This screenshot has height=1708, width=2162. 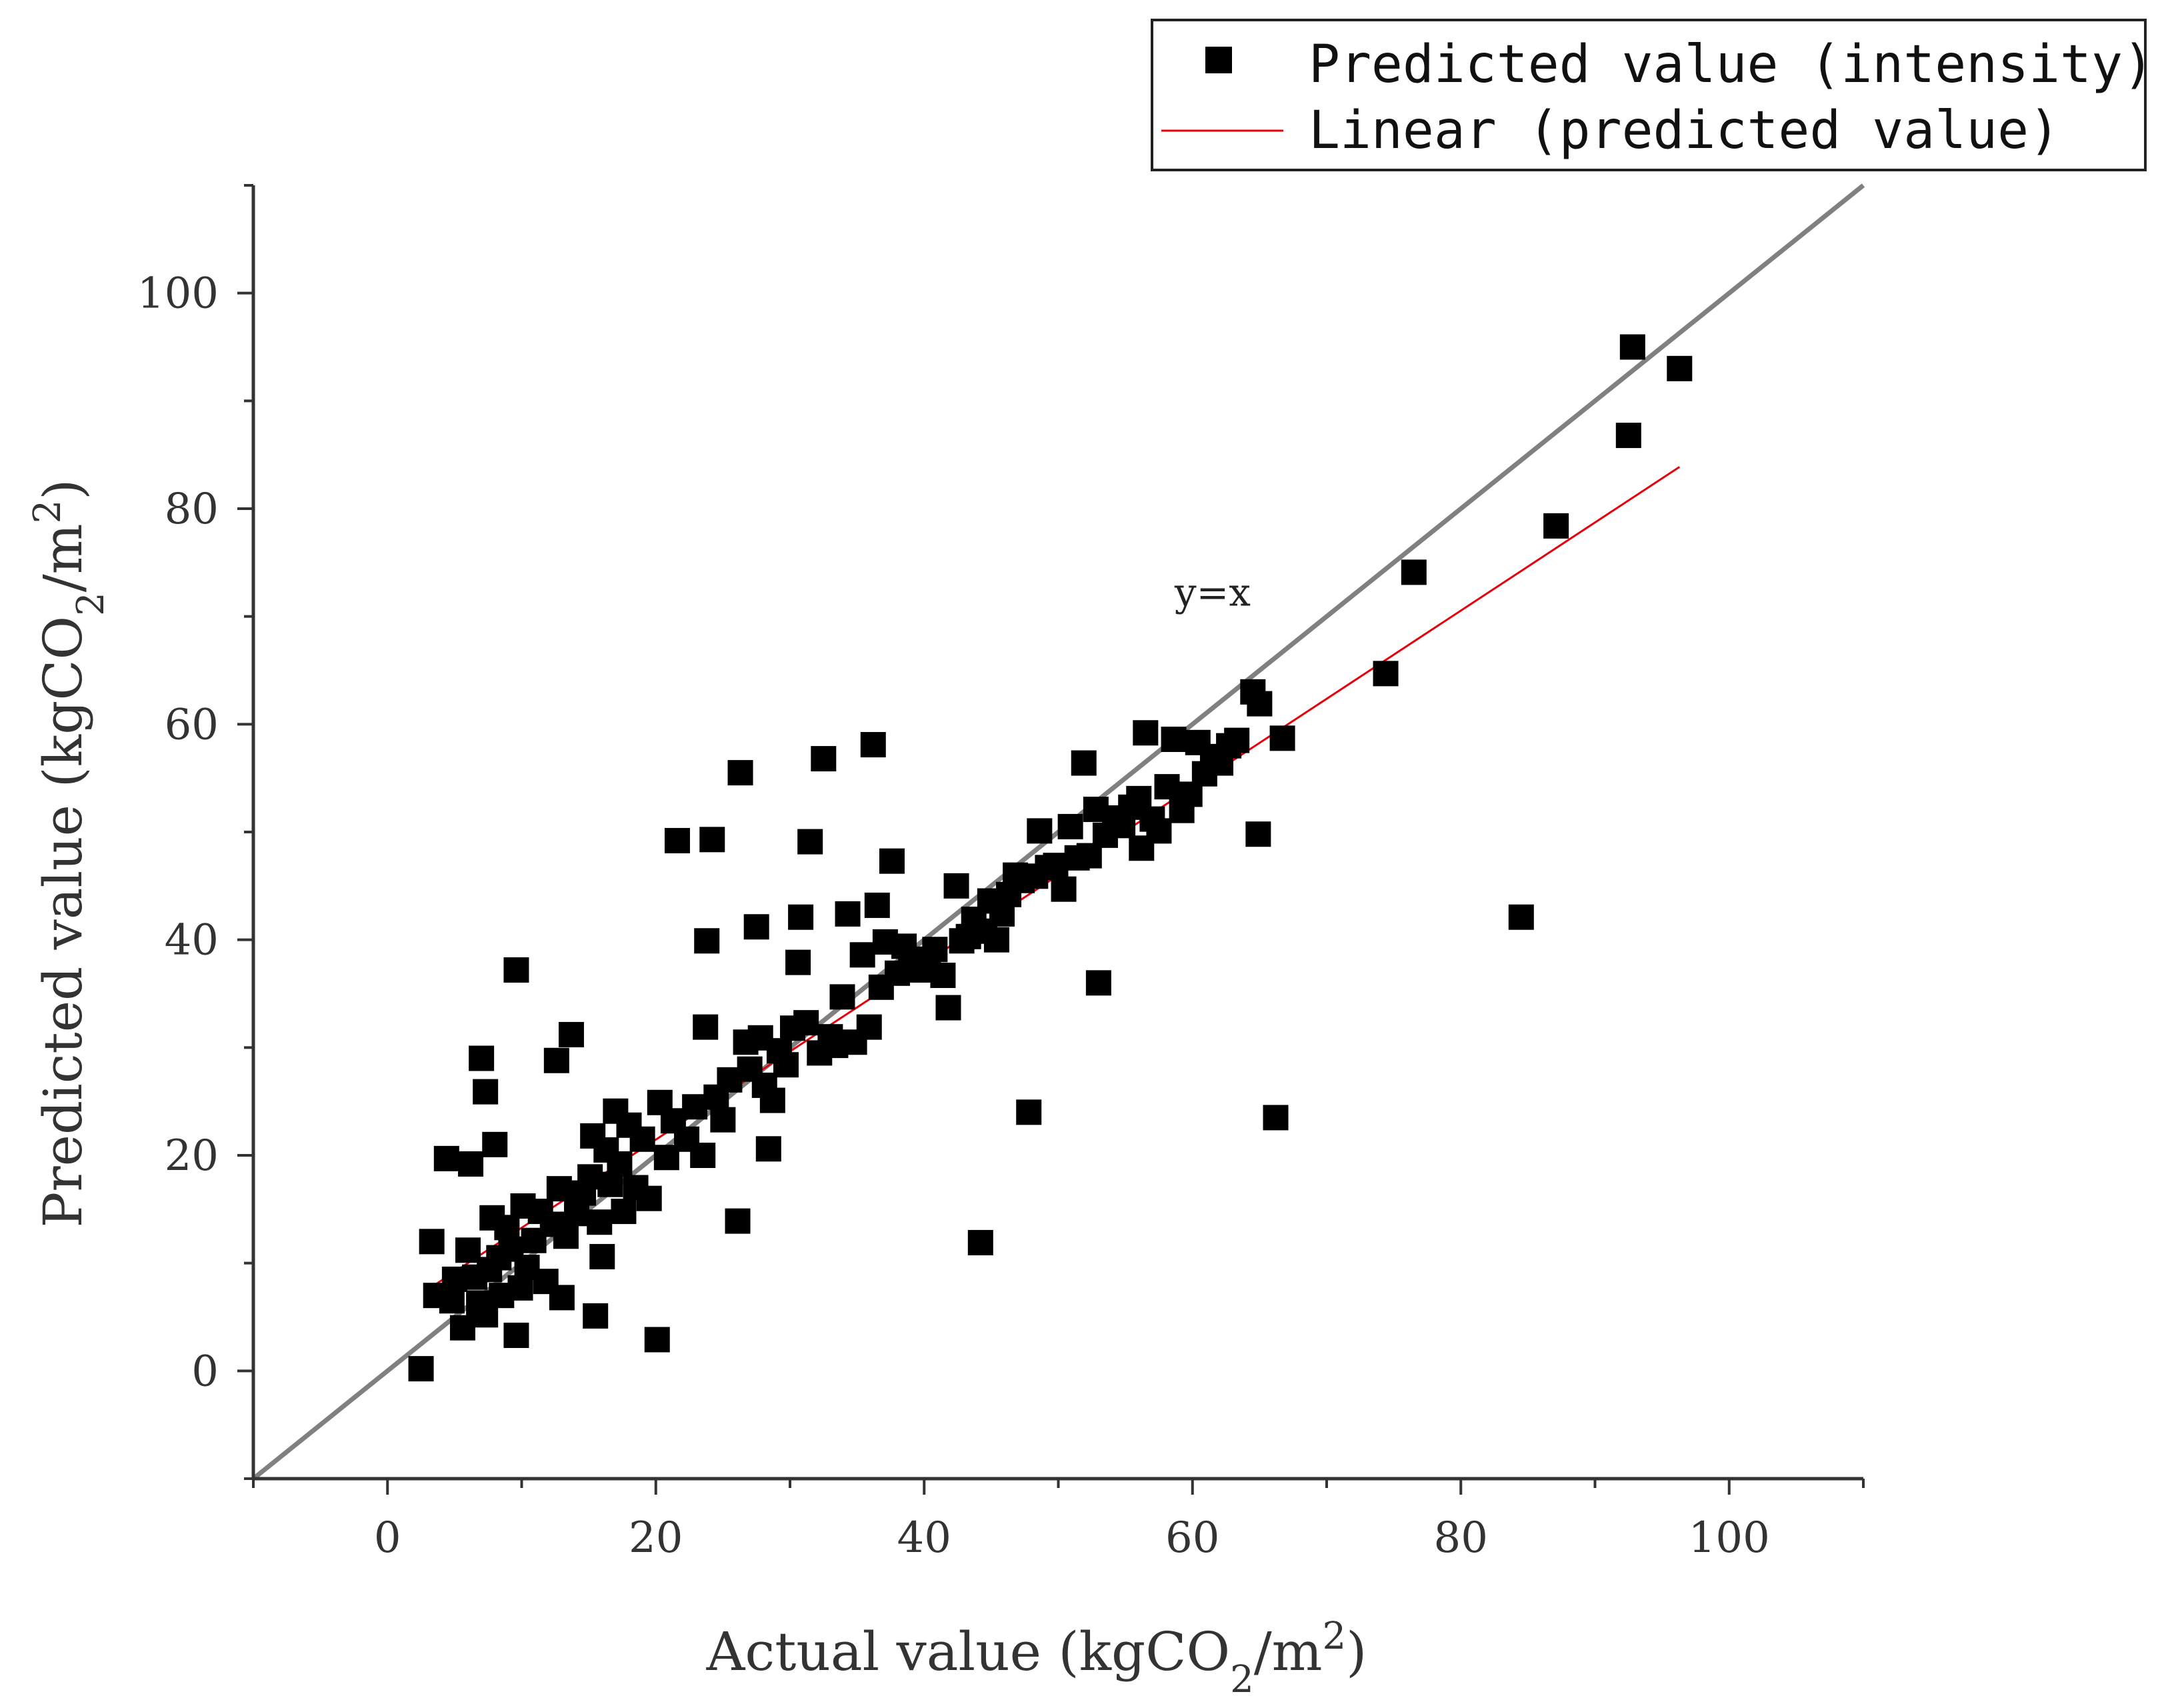 What do you see at coordinates (387, 1538) in the screenshot?
I see `x-tick-label: 0` at bounding box center [387, 1538].